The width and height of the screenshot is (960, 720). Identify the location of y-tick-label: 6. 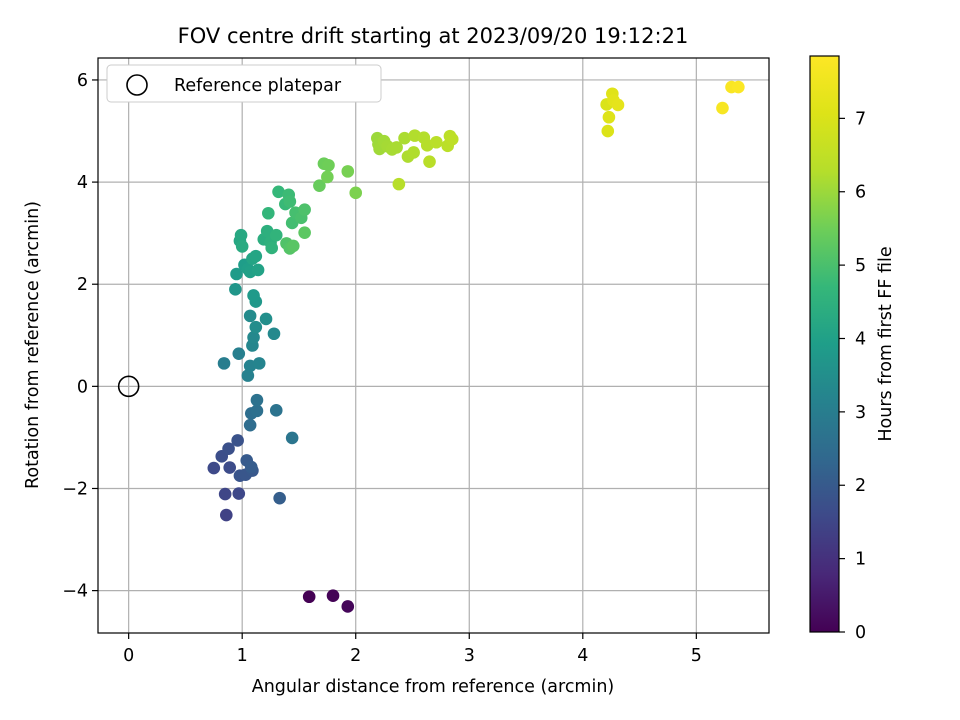
(82, 81).